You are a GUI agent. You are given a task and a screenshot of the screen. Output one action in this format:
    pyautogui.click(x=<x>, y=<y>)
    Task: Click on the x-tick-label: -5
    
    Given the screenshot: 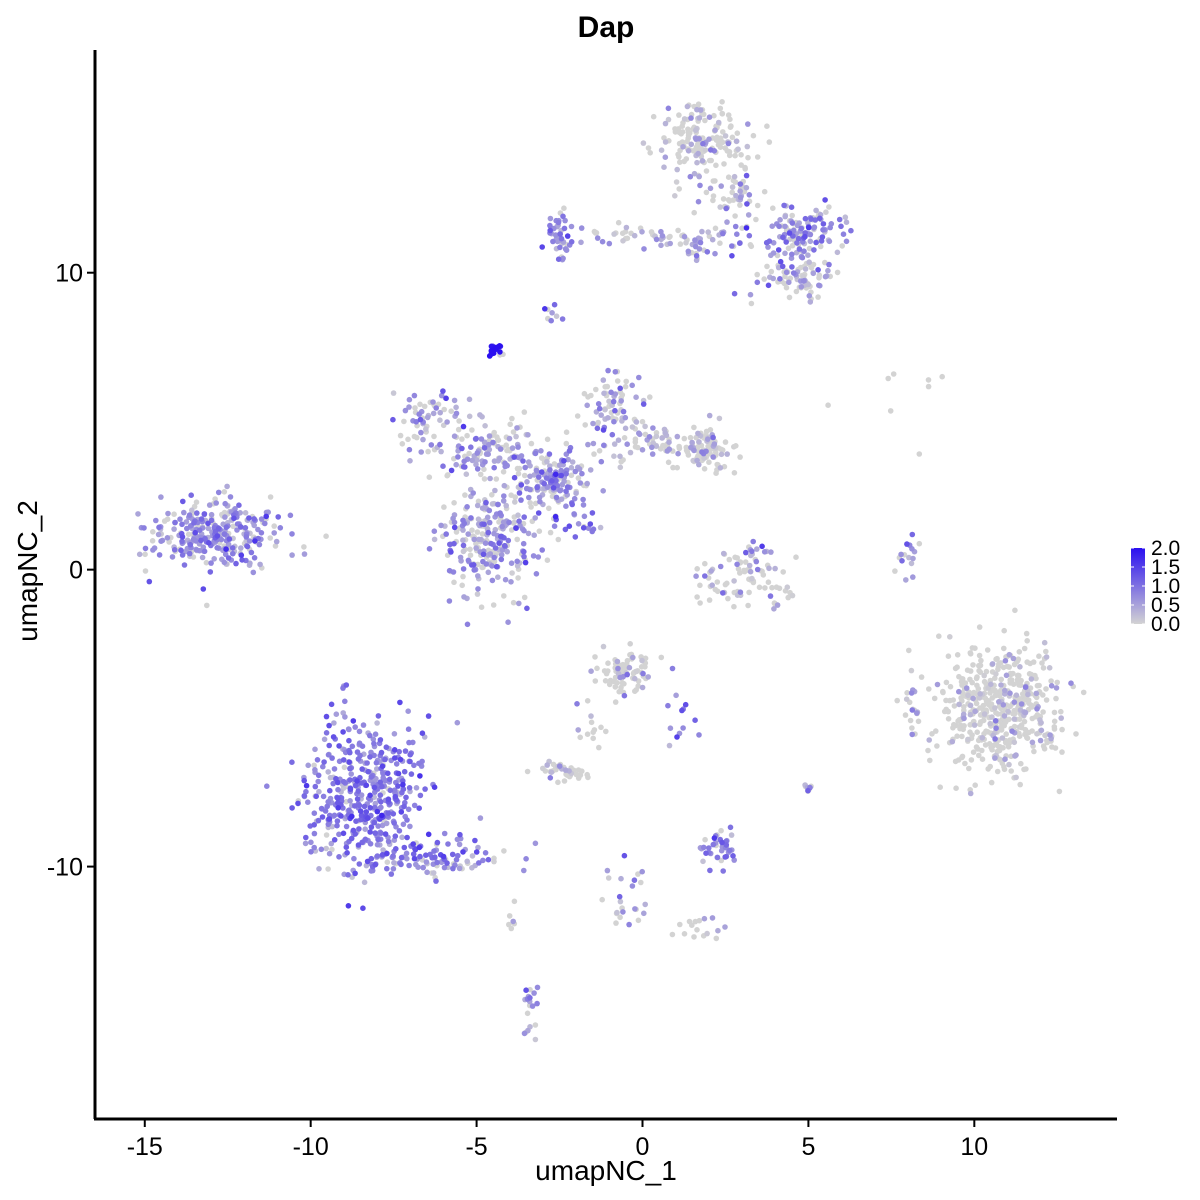 What is the action you would take?
    pyautogui.click(x=476, y=1147)
    